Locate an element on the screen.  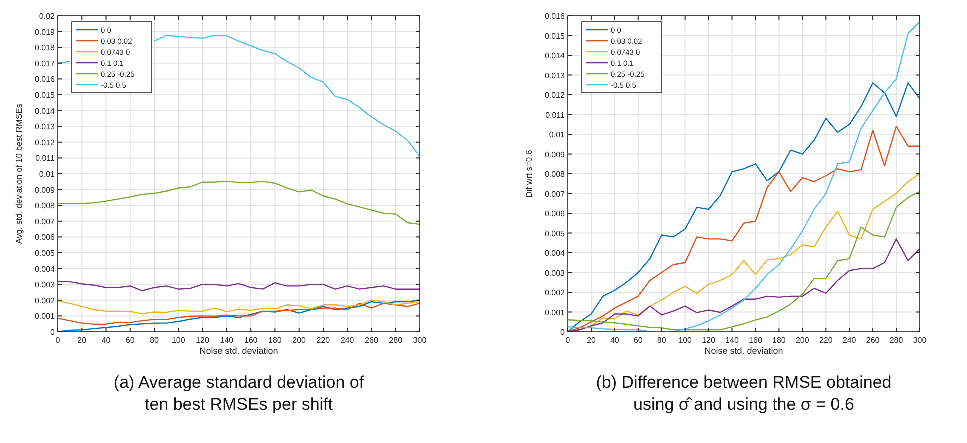
text: (b) Difference between RMSE obtained using σ̂ and using the σ = 0.6 is located at coordinates (744, 393).